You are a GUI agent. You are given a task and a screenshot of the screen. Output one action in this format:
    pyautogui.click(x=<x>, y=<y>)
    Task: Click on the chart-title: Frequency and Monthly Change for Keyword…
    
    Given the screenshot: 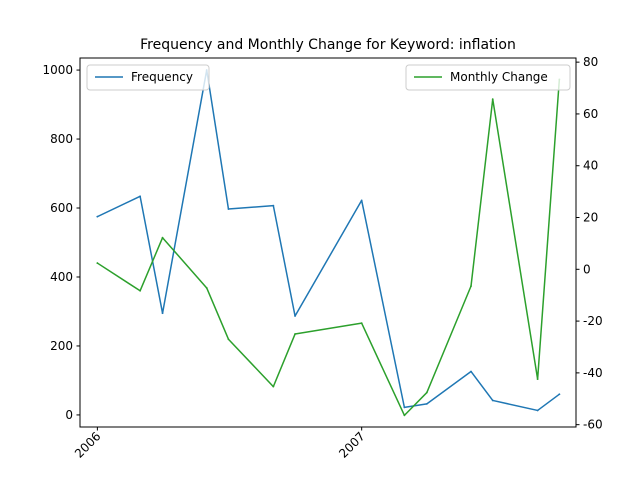 What is the action you would take?
    pyautogui.click(x=328, y=45)
    